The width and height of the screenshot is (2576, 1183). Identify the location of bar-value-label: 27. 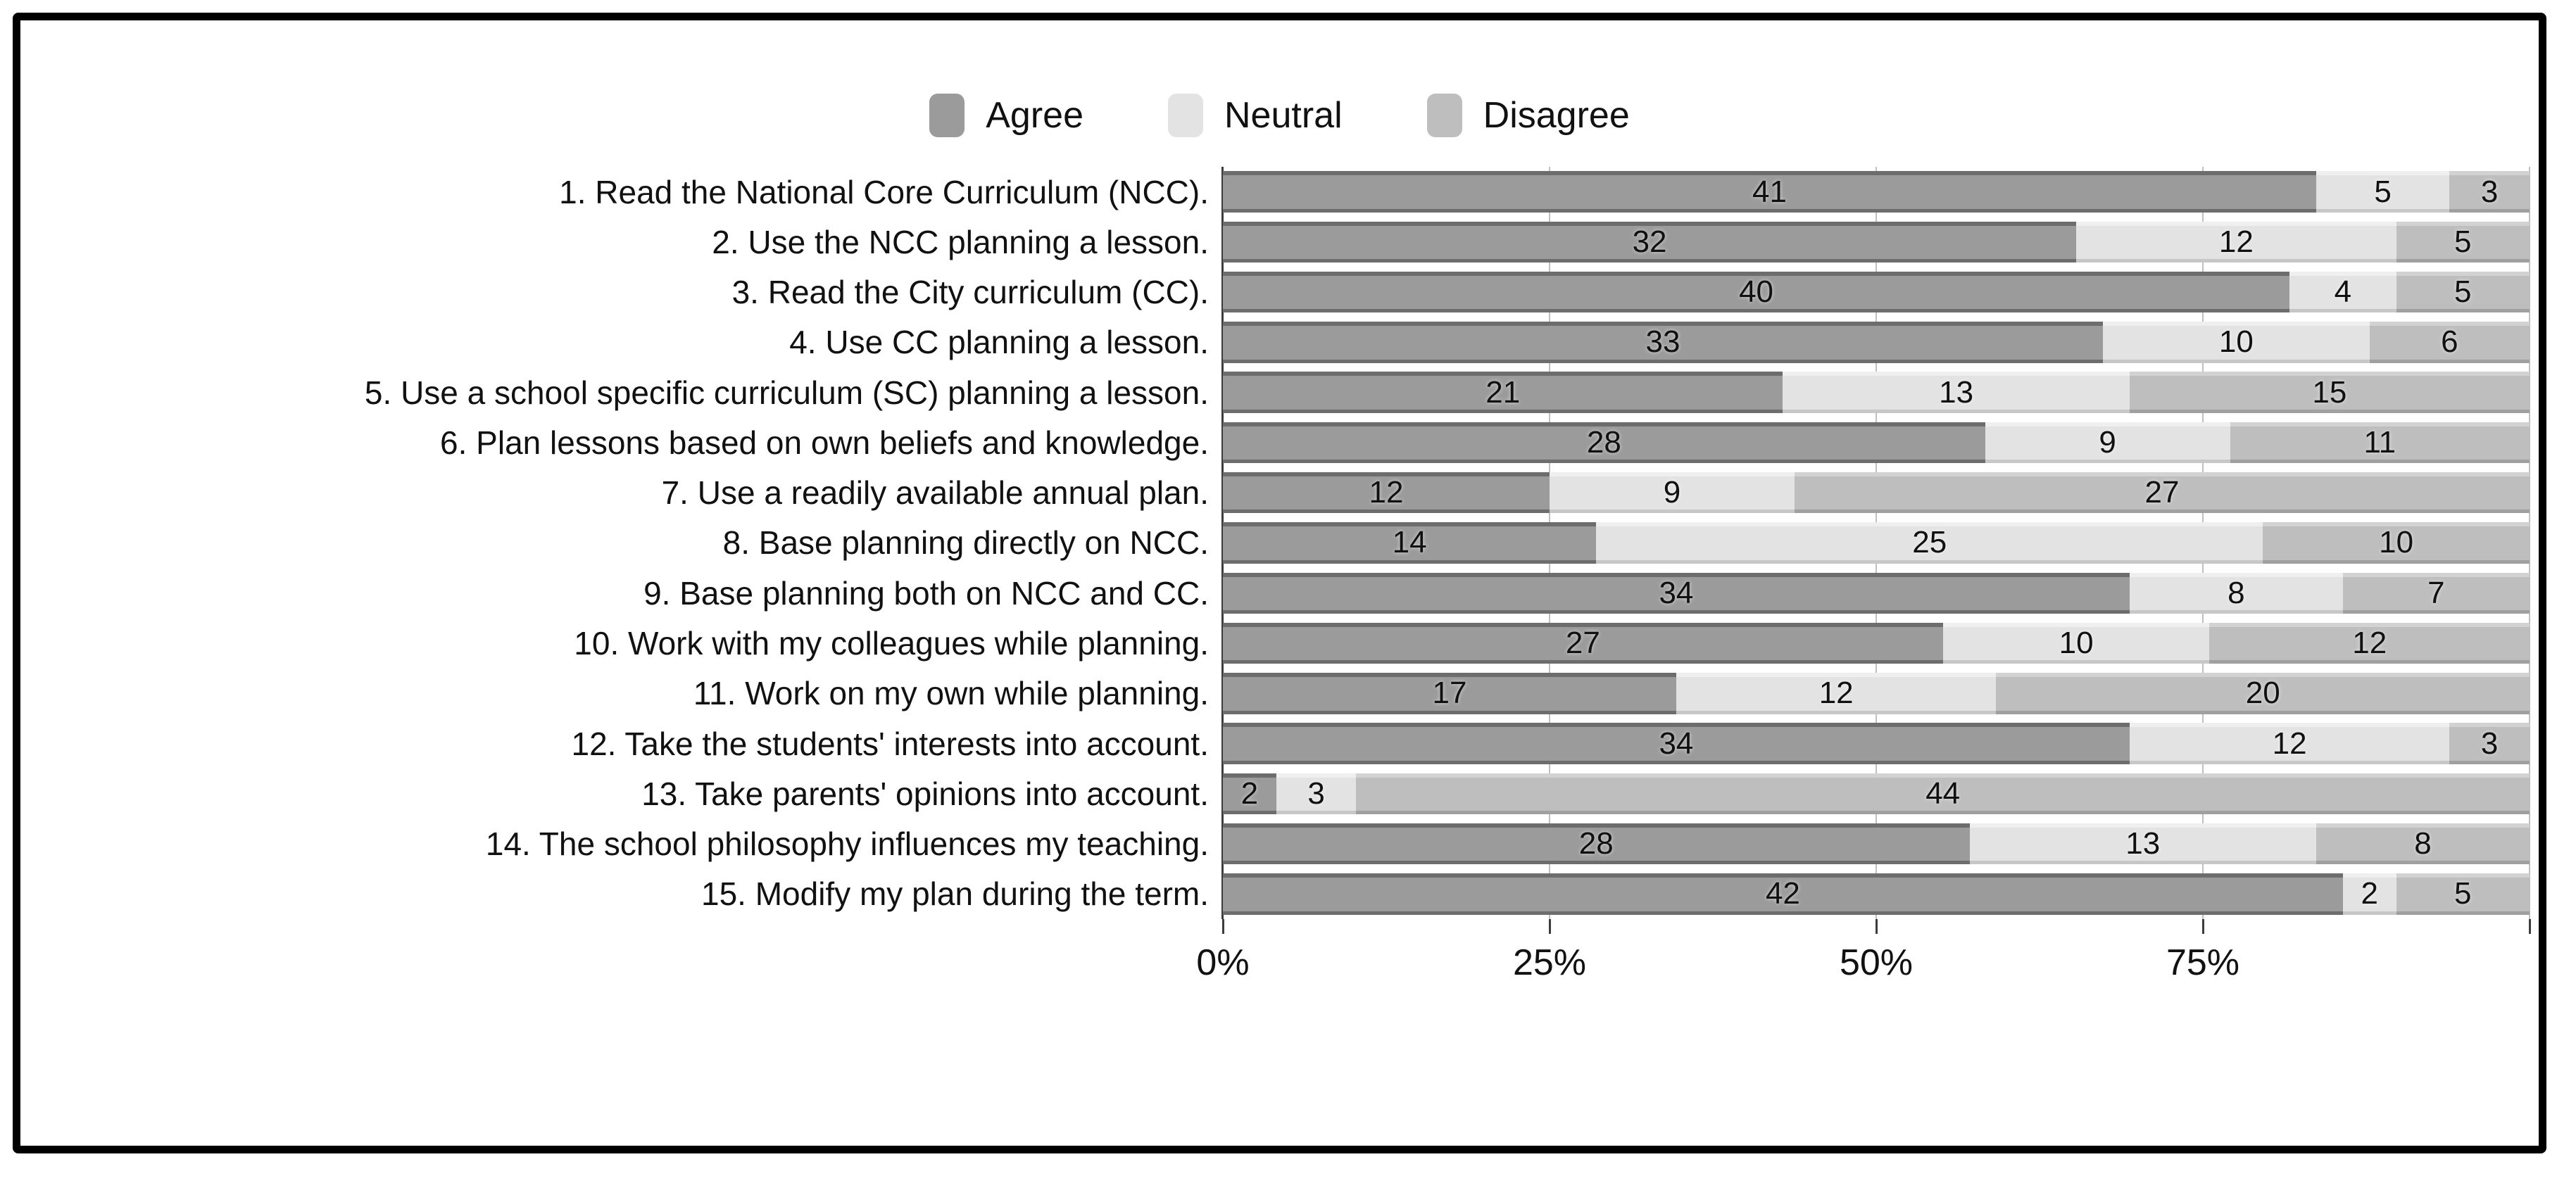
(1582, 643).